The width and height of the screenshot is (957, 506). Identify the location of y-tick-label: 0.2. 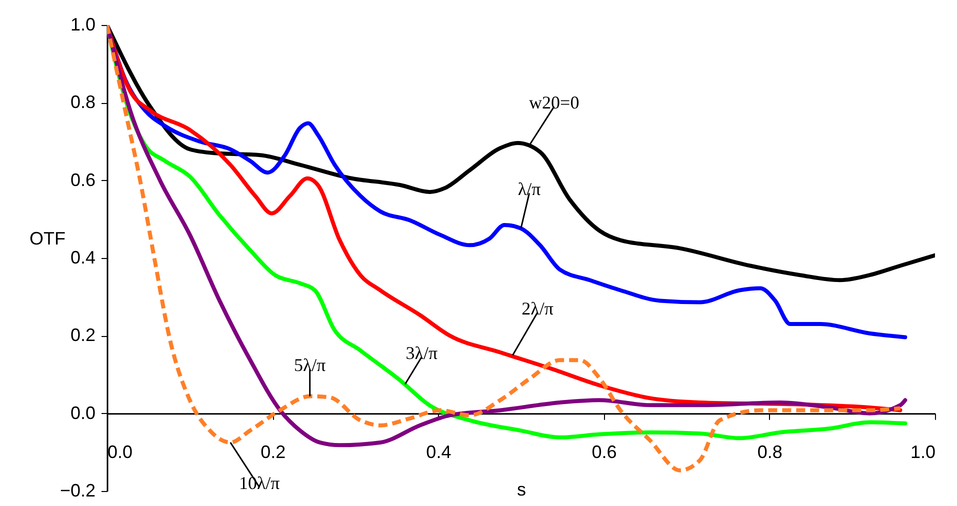
(83, 335).